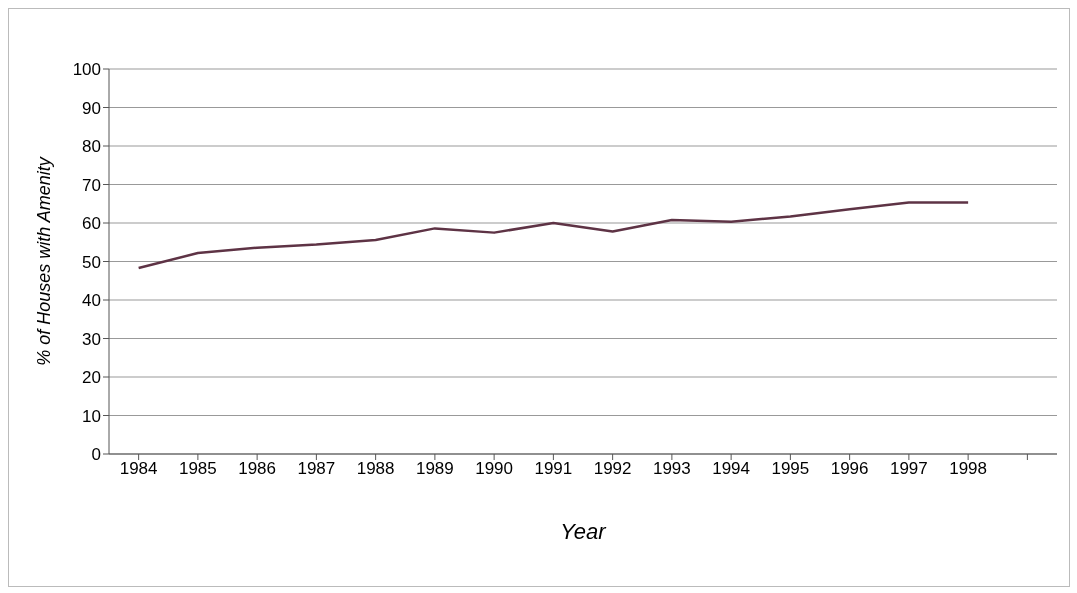 This screenshot has width=1077, height=593. What do you see at coordinates (731, 469) in the screenshot?
I see `x-tick-label: 1994` at bounding box center [731, 469].